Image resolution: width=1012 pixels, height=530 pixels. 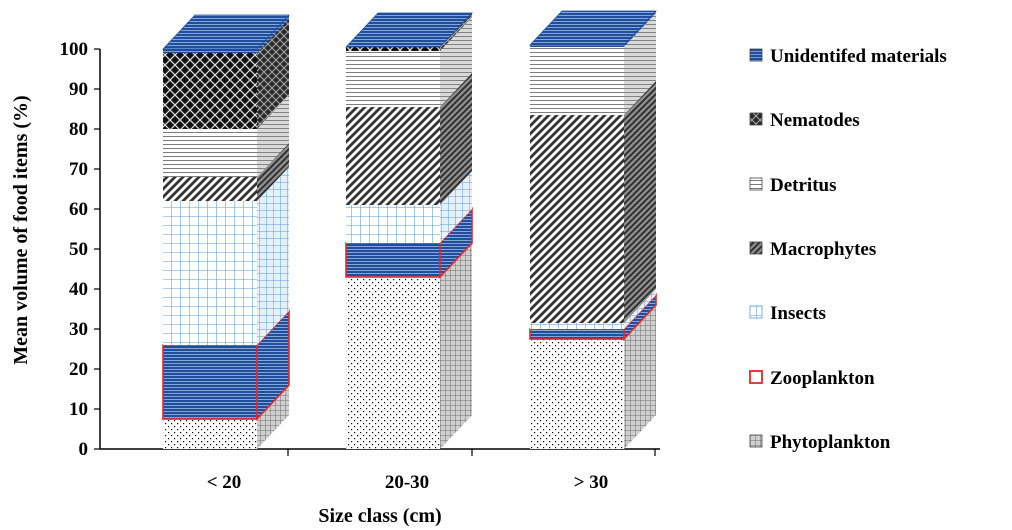 I want to click on y-axis-title: Mean volume of food items (%), so click(x=21, y=229).